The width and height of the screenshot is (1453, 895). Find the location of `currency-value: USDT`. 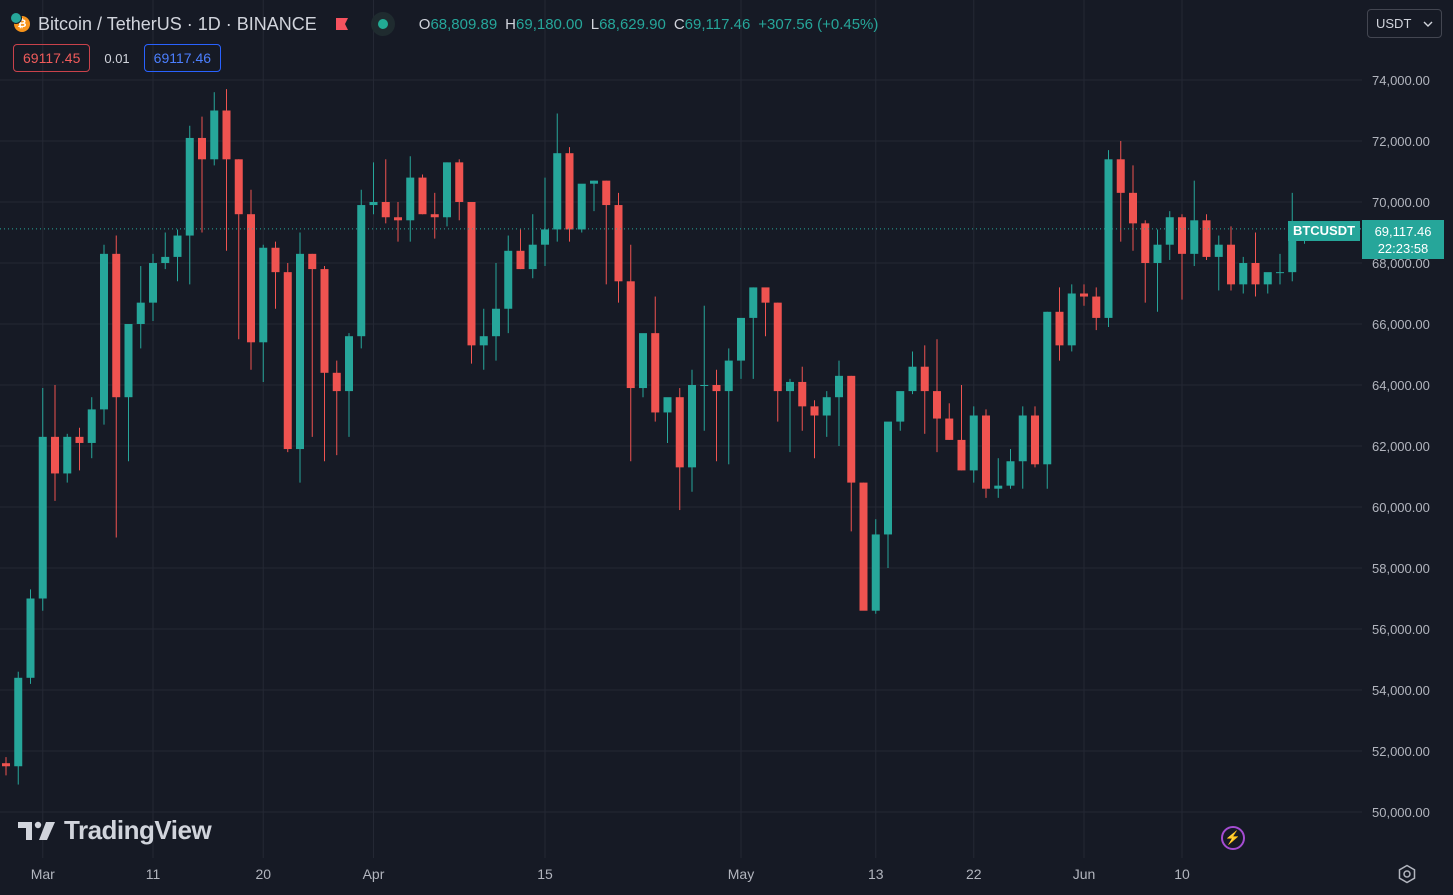

currency-value: USDT is located at coordinates (1394, 23).